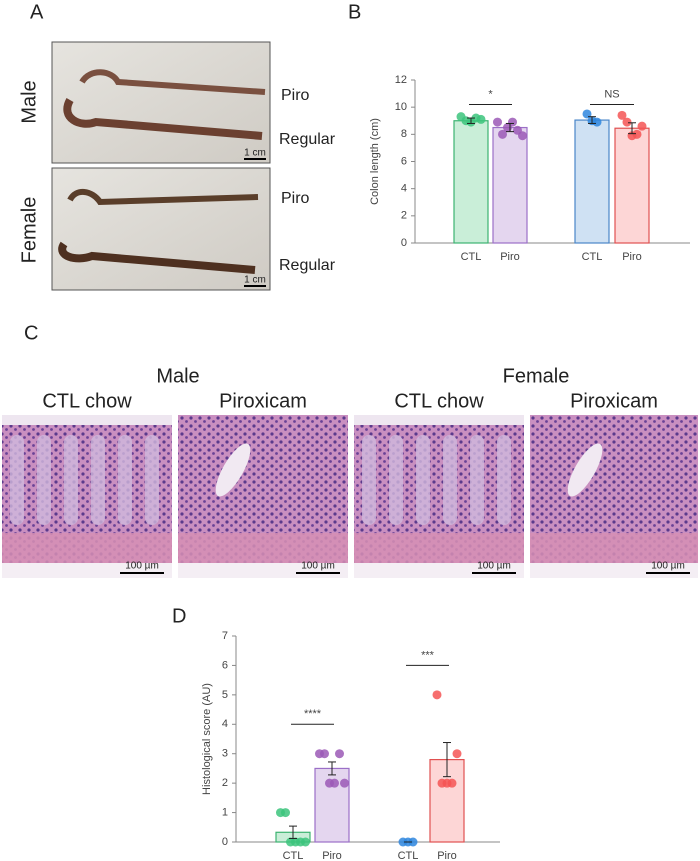 This screenshot has height=861, width=700. What do you see at coordinates (225, 754) in the screenshot?
I see `y-tick-label: 3` at bounding box center [225, 754].